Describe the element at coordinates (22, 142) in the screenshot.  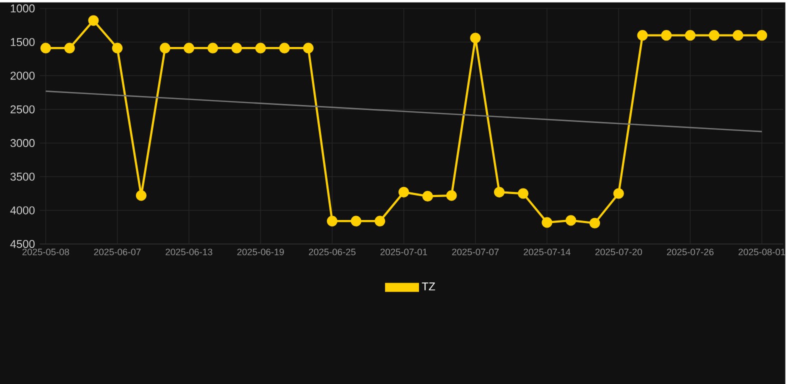
I see `y-tick-label: 3000` at that location.